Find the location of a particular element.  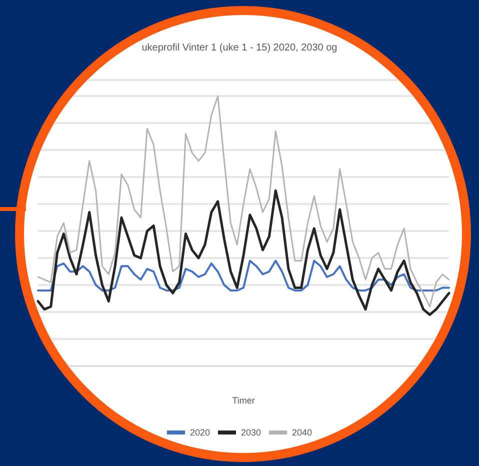

legend-label: 2020 is located at coordinates (200, 433).